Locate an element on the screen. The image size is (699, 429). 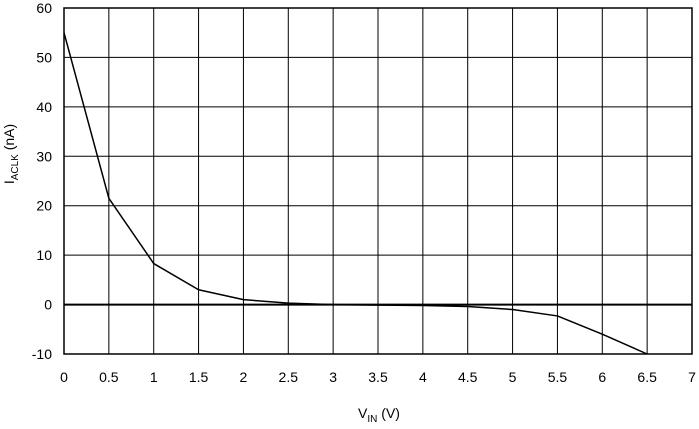
x-tick-label: 3.5 is located at coordinates (378, 377).